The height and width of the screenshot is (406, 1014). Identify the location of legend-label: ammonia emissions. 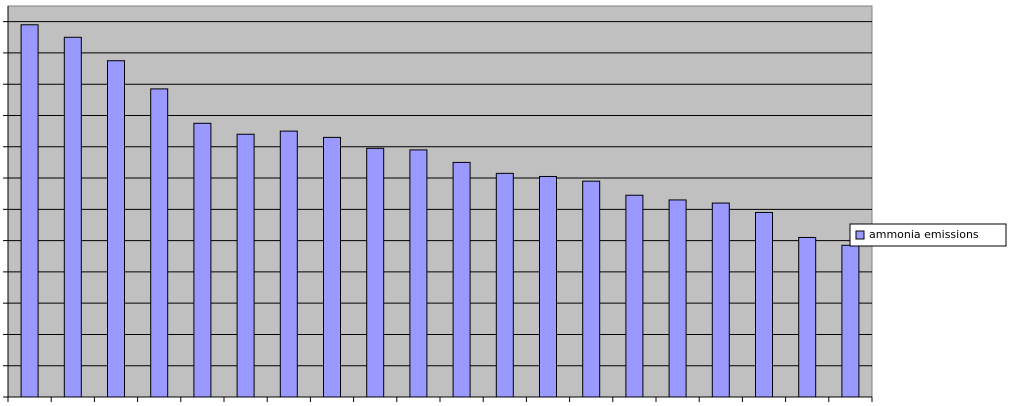
(924, 234).